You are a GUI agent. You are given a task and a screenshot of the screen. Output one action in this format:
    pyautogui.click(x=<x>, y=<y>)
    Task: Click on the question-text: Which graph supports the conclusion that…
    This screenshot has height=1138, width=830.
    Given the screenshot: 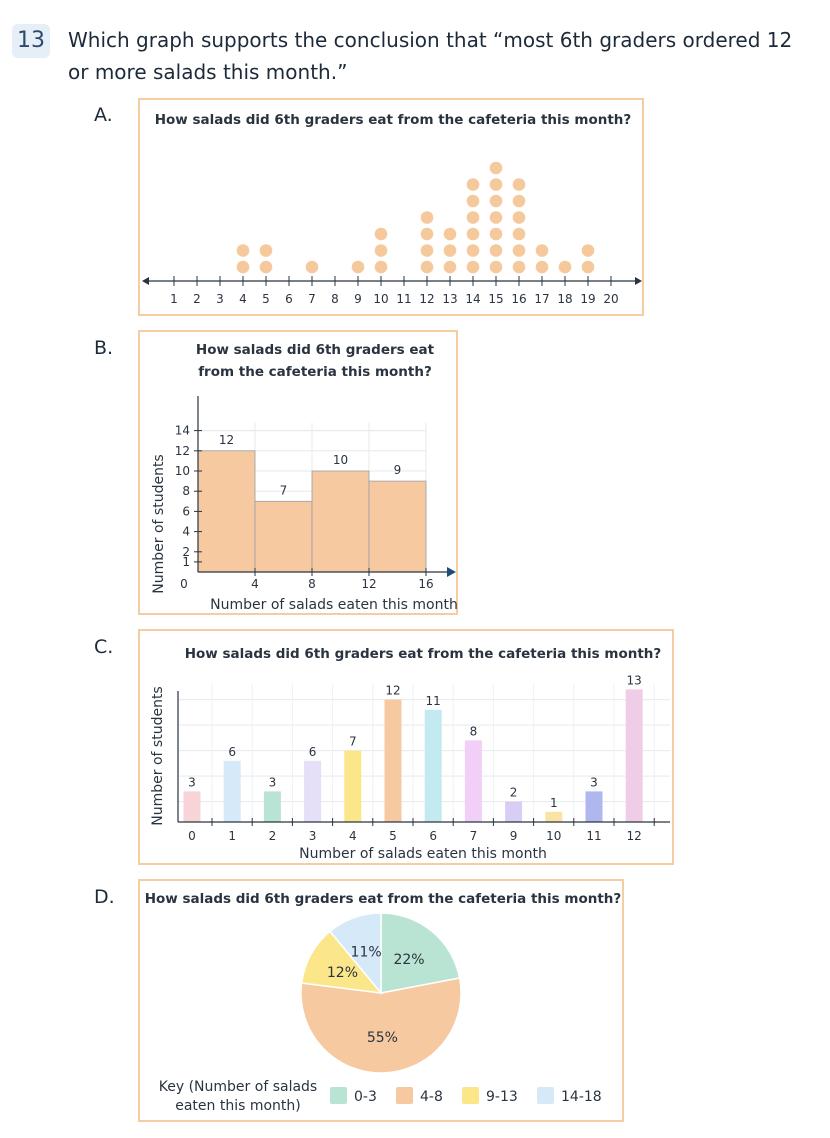 What is the action you would take?
    pyautogui.click(x=430, y=56)
    